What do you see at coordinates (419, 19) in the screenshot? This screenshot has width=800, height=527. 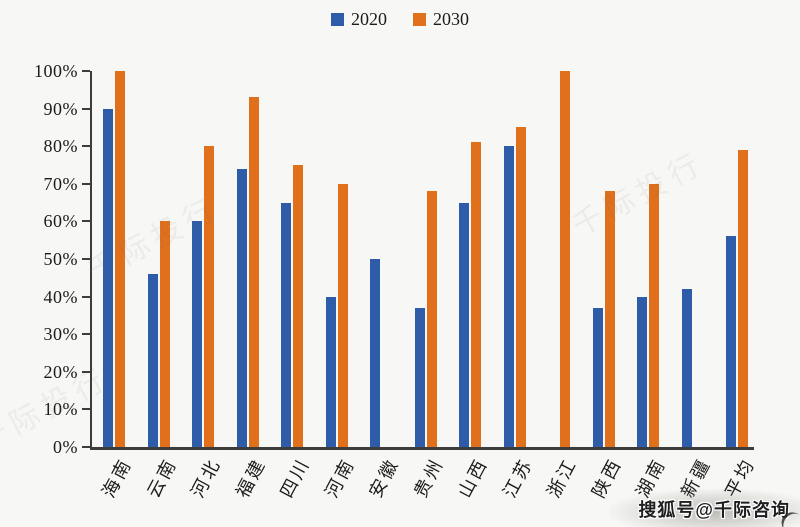 I see `legend-swatch-2030` at bounding box center [419, 19].